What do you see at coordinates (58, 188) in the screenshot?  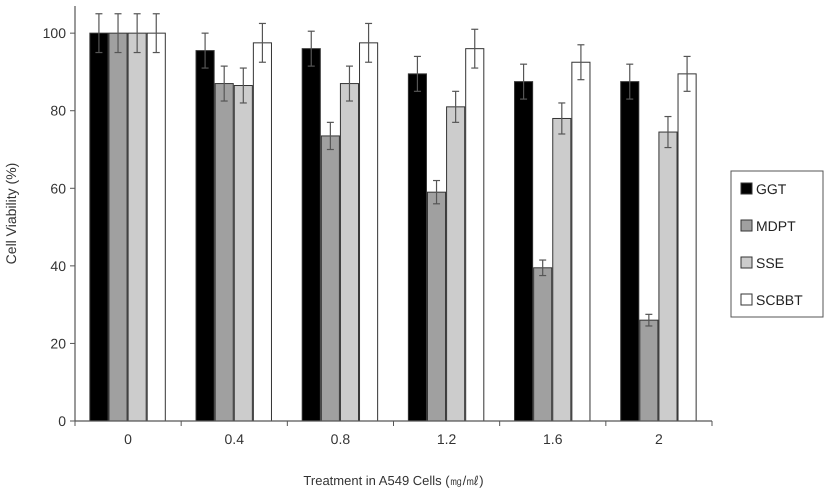 I see `y-tick-label: 60` at bounding box center [58, 188].